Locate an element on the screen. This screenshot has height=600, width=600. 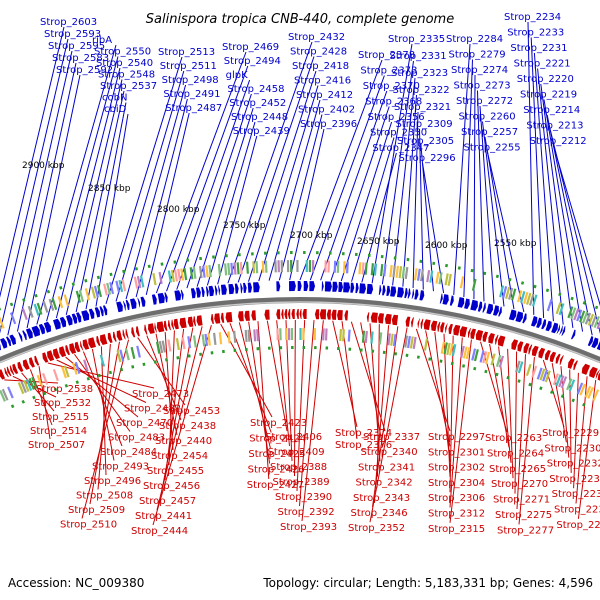
reverse-gene-label: Strop_2229 is located at coordinates (570, 433).